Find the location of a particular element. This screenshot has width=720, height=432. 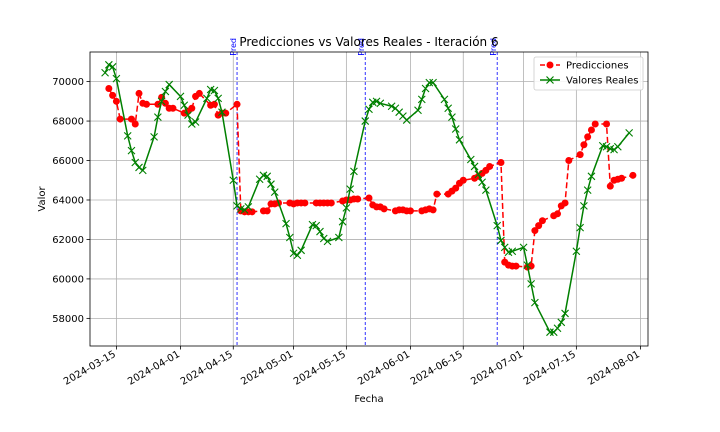

legend: Predicciones Valores Reales is located at coordinates (588, 73).